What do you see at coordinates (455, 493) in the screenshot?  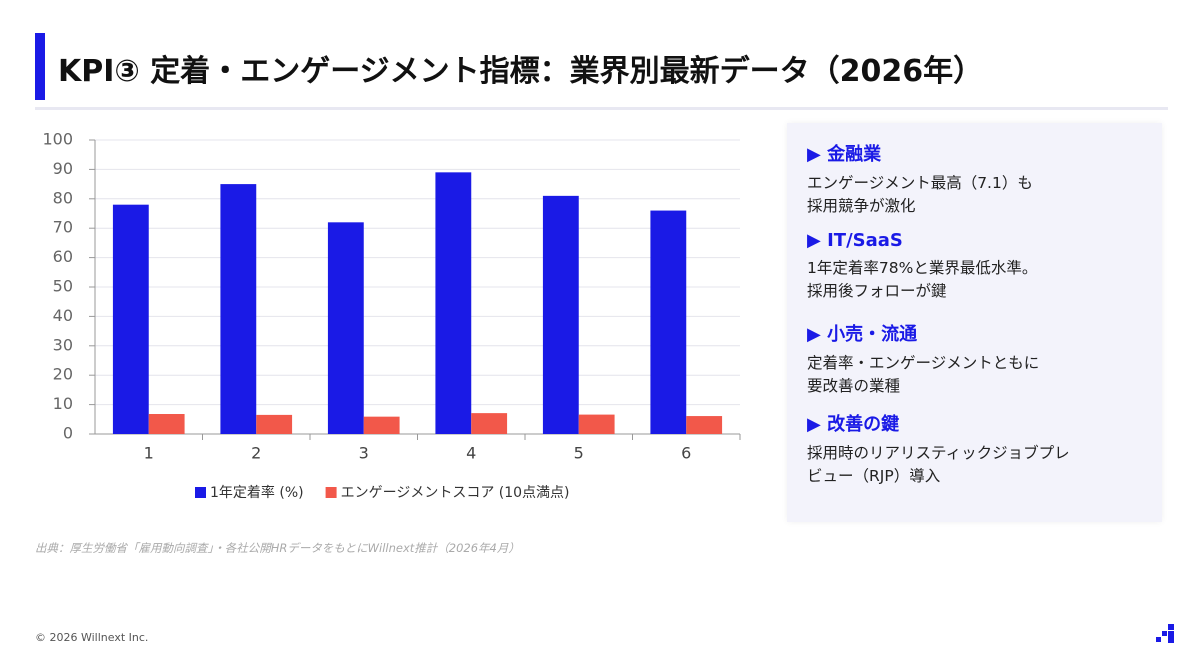 I see `legend-label: エンゲージメントスコア (10点満点)` at bounding box center [455, 493].